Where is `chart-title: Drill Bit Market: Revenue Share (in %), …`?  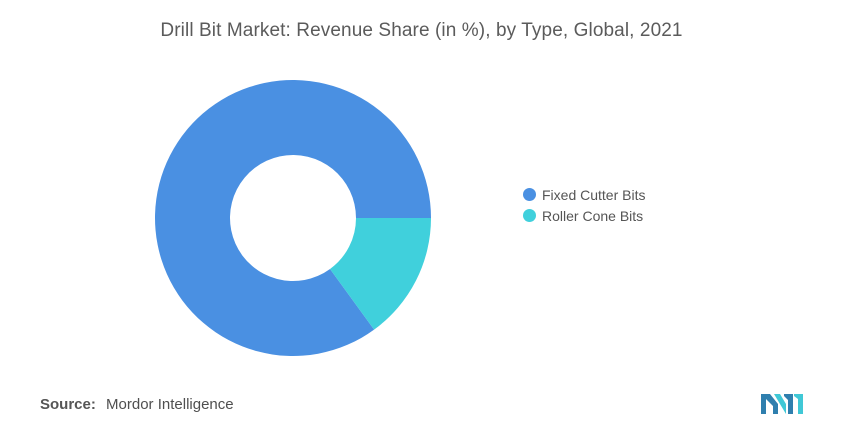
chart-title: Drill Bit Market: Revenue Share (in %), … is located at coordinates (421, 30).